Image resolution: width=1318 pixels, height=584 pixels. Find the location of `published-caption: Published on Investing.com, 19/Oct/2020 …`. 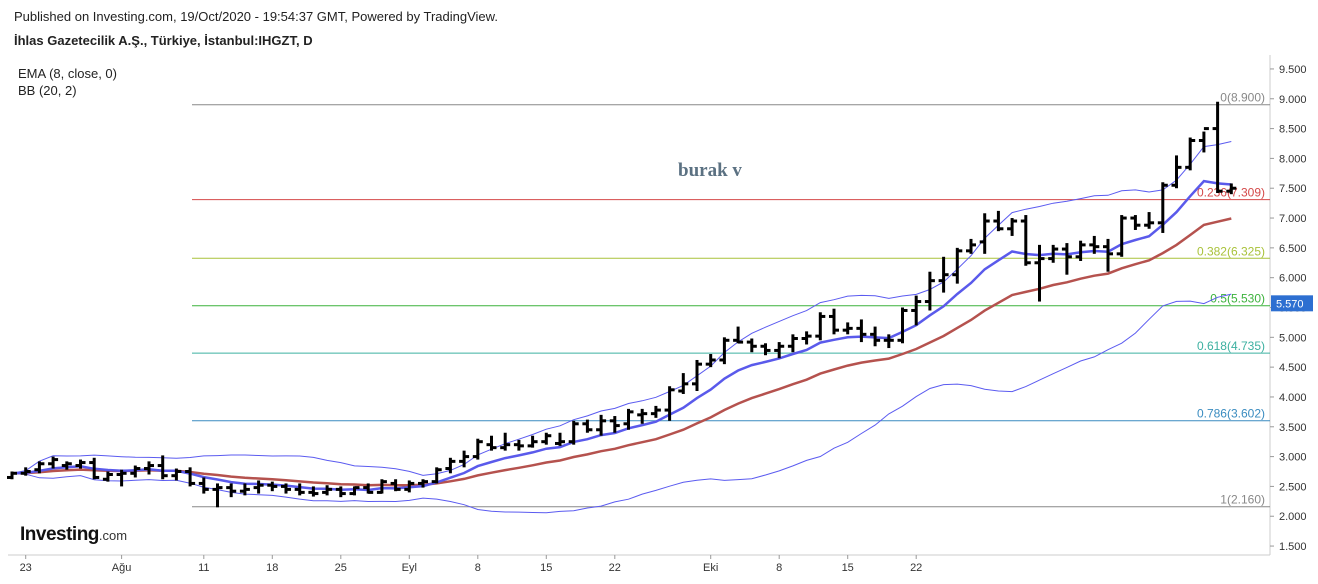

published-caption: Published on Investing.com, 19/Oct/2020 … is located at coordinates (256, 16).